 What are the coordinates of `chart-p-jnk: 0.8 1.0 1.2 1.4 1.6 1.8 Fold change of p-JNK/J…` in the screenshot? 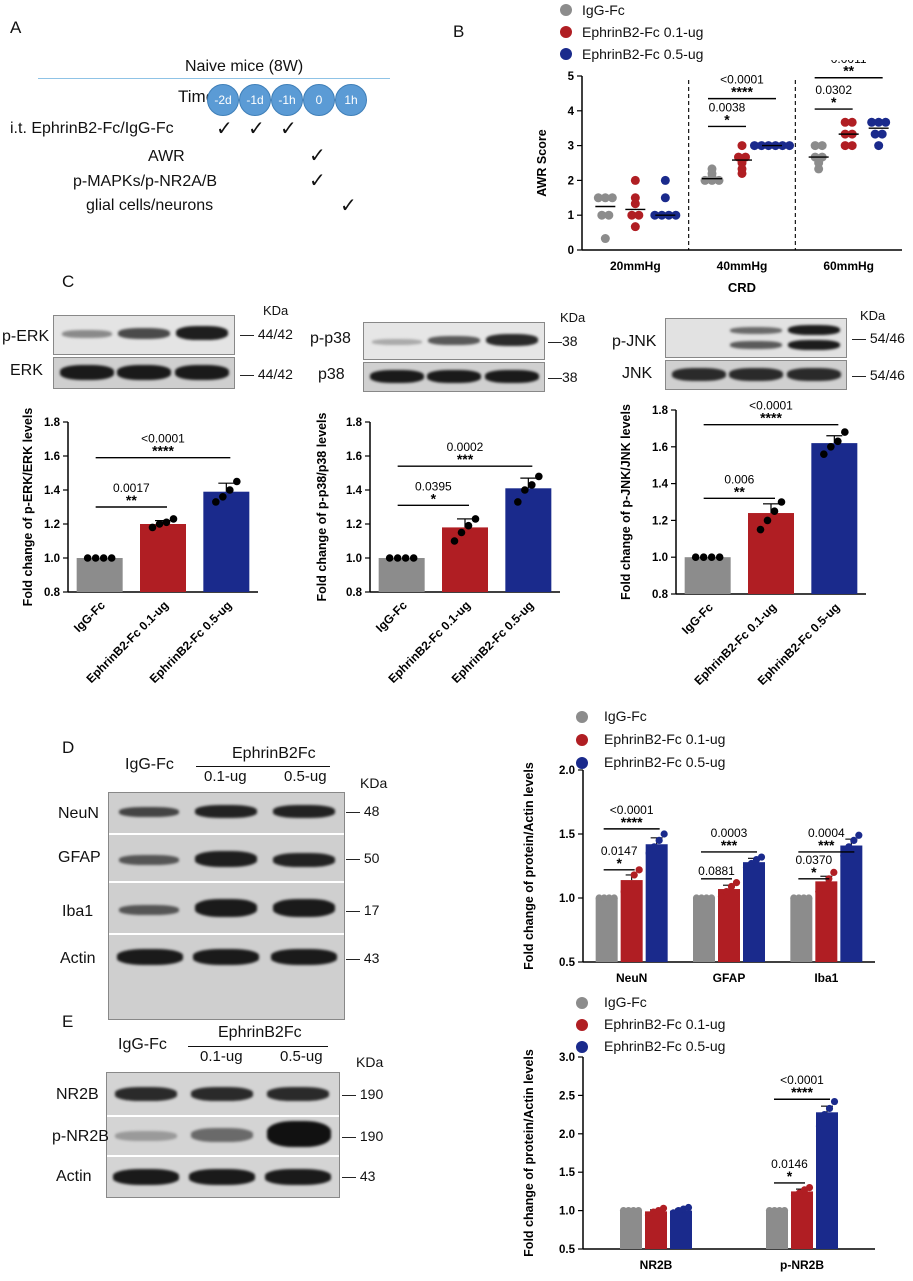 It's located at (742, 543).